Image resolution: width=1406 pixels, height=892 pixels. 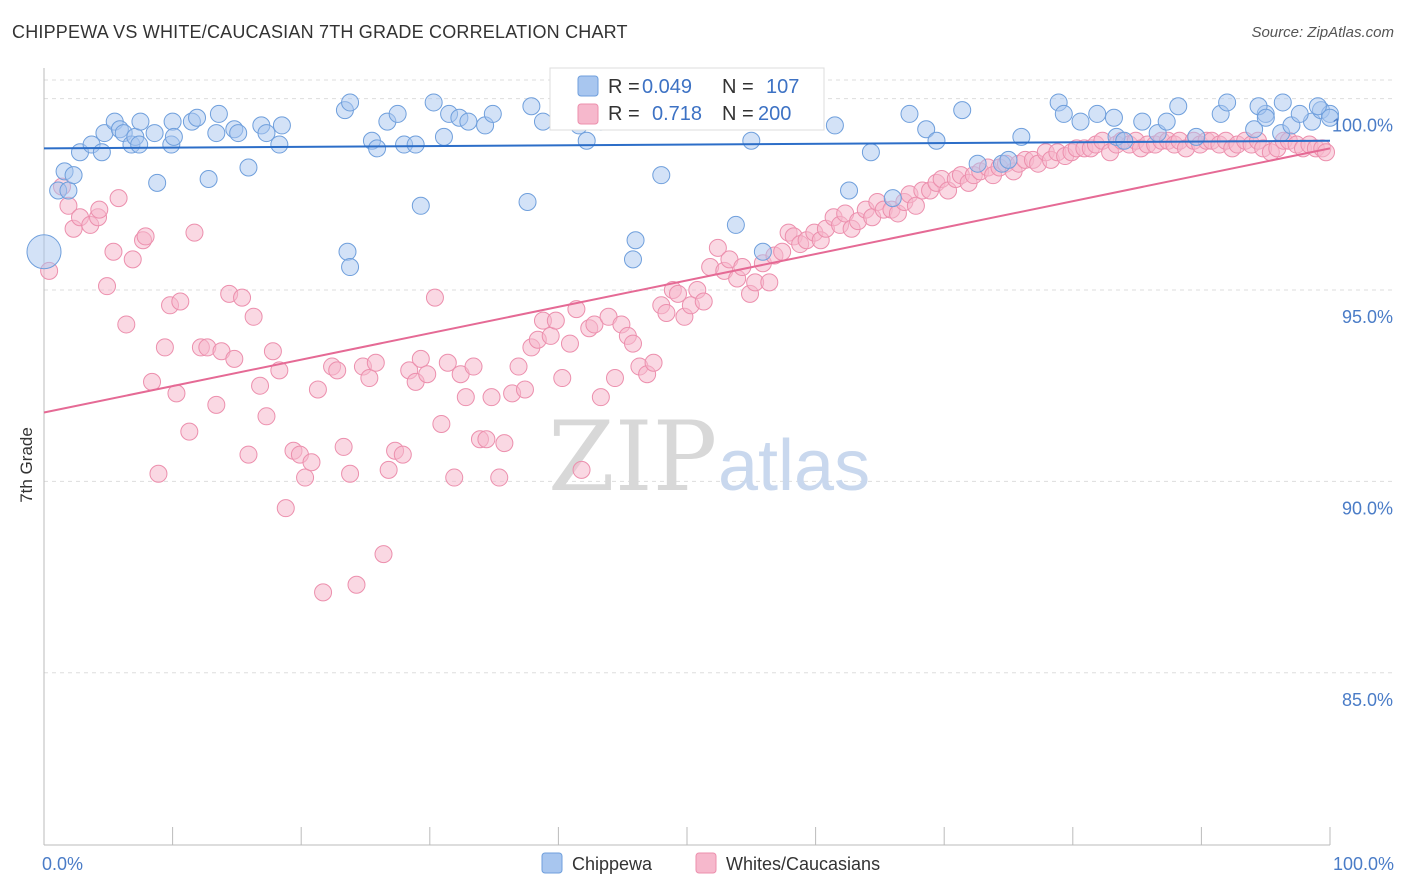 What do you see at coordinates (782, 87) in the screenshot?
I see `legend-n-value-1: 107` at bounding box center [782, 87].